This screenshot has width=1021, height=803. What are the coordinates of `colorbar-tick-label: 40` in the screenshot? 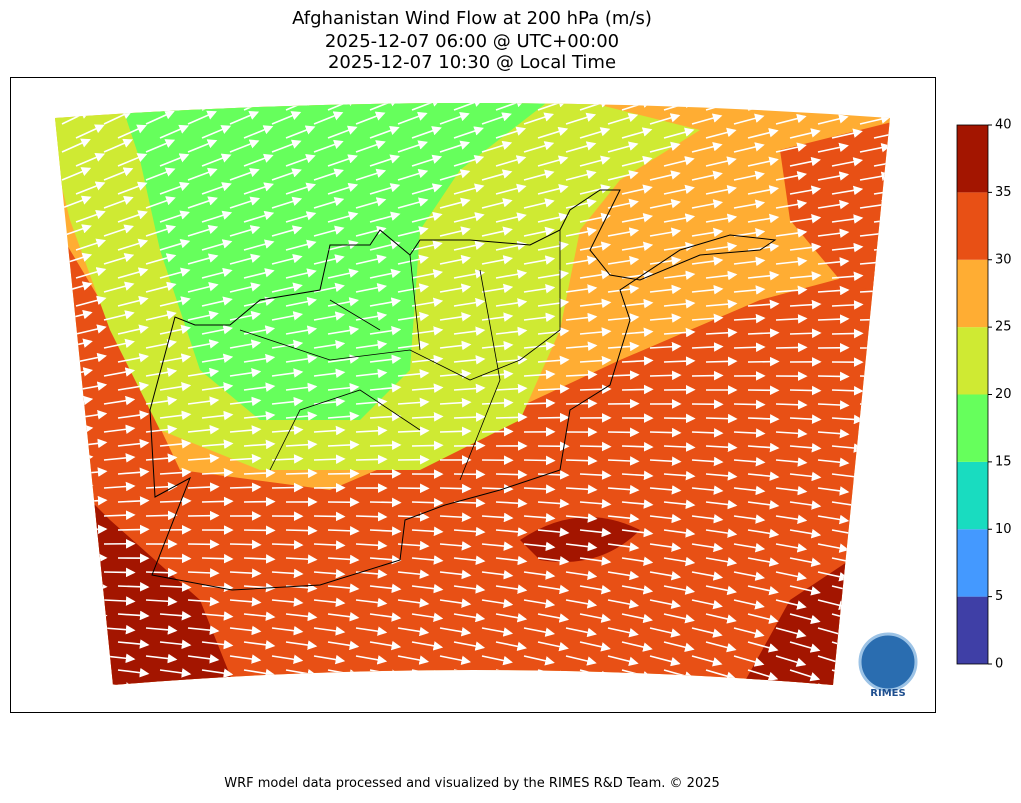 It's located at (1003, 125).